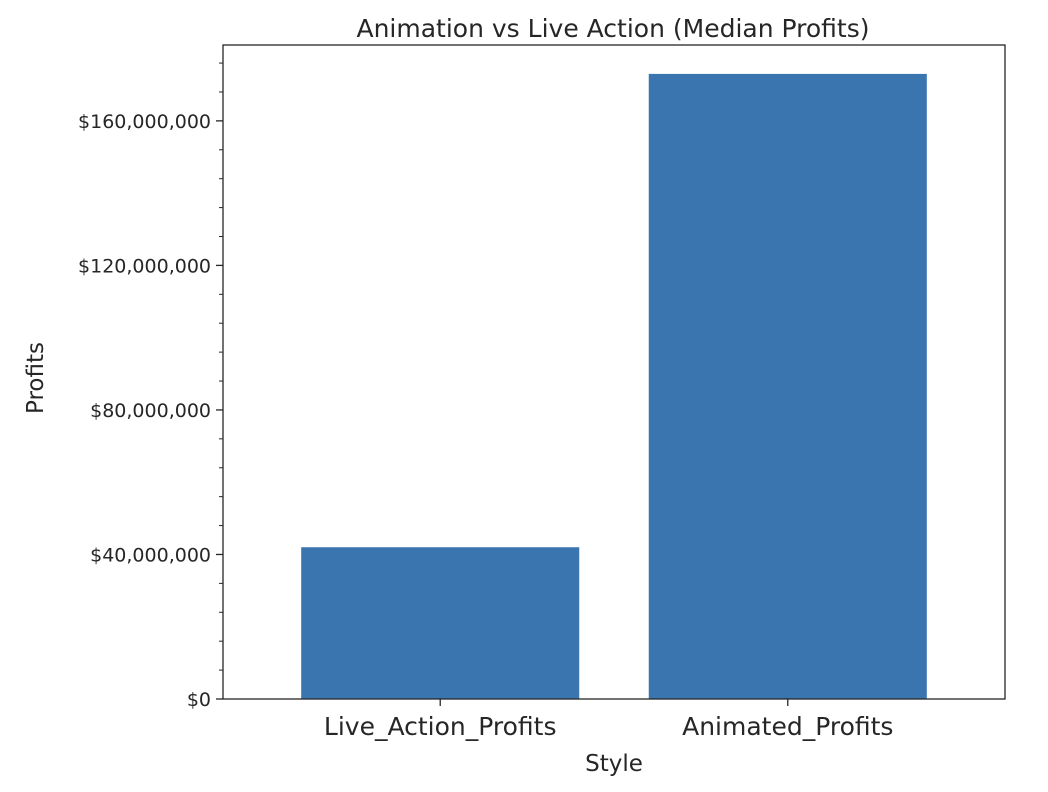 The width and height of the screenshot is (1048, 792). What do you see at coordinates (199, 700) in the screenshot?
I see `y-tick-label: $0` at bounding box center [199, 700].